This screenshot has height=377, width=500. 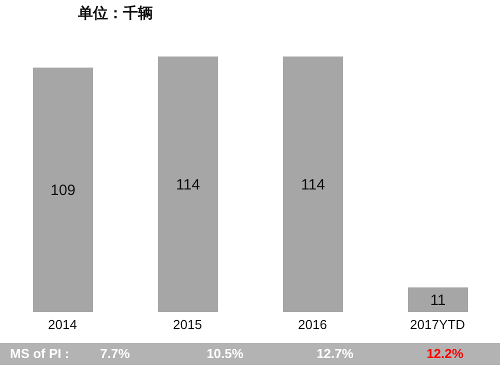 What do you see at coordinates (40, 353) in the screenshot?
I see `text: MS of PI :` at bounding box center [40, 353].